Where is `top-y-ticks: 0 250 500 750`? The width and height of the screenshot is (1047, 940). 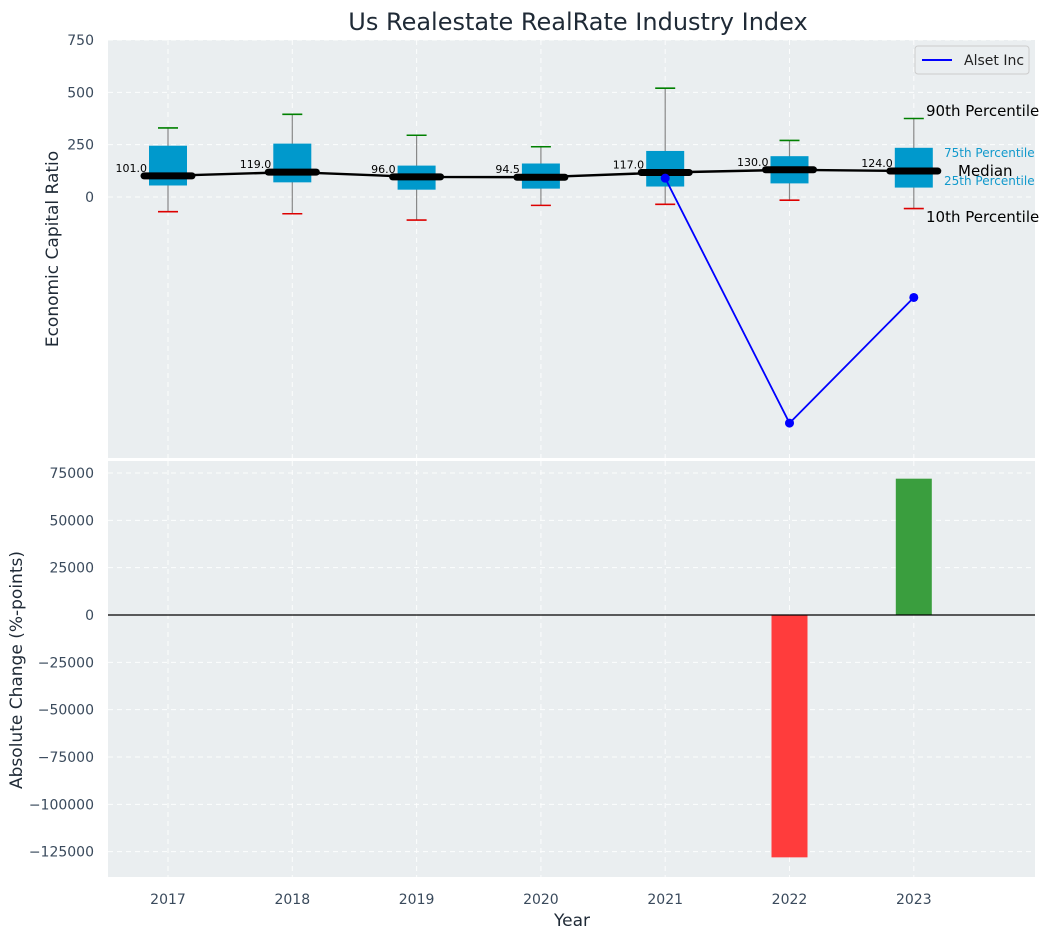
top-y-ticks: 0 250 500 750 is located at coordinates (80, 119).